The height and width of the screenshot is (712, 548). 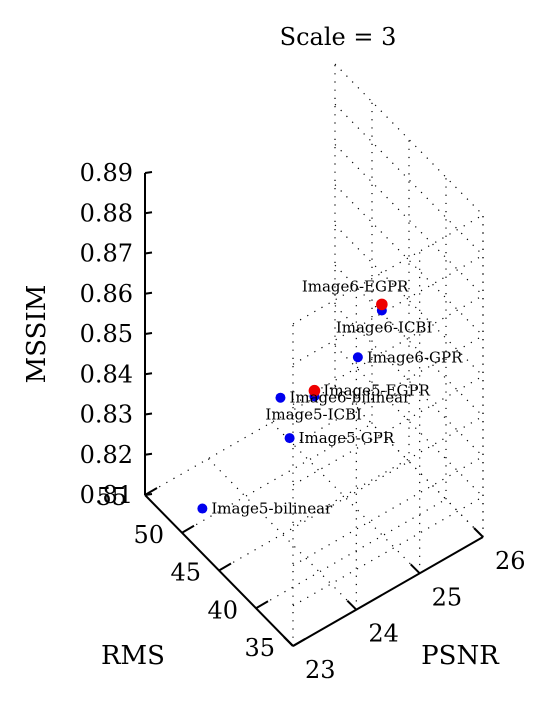 I want to click on data-point-label: Image6-bilinear, so click(x=350, y=398).